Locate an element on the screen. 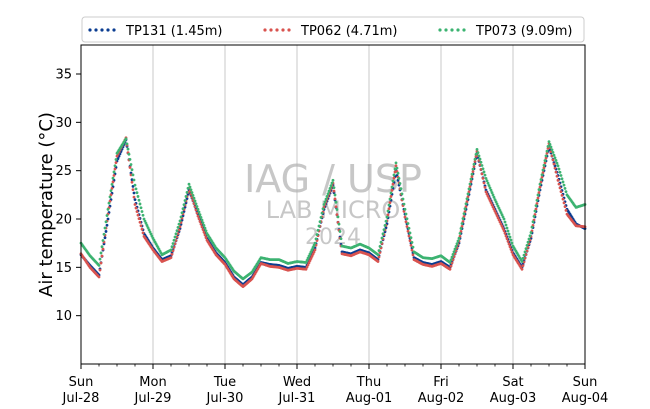 This screenshot has height=409, width=650. x-tick-label: Tue Jul-30 is located at coordinates (225, 390).